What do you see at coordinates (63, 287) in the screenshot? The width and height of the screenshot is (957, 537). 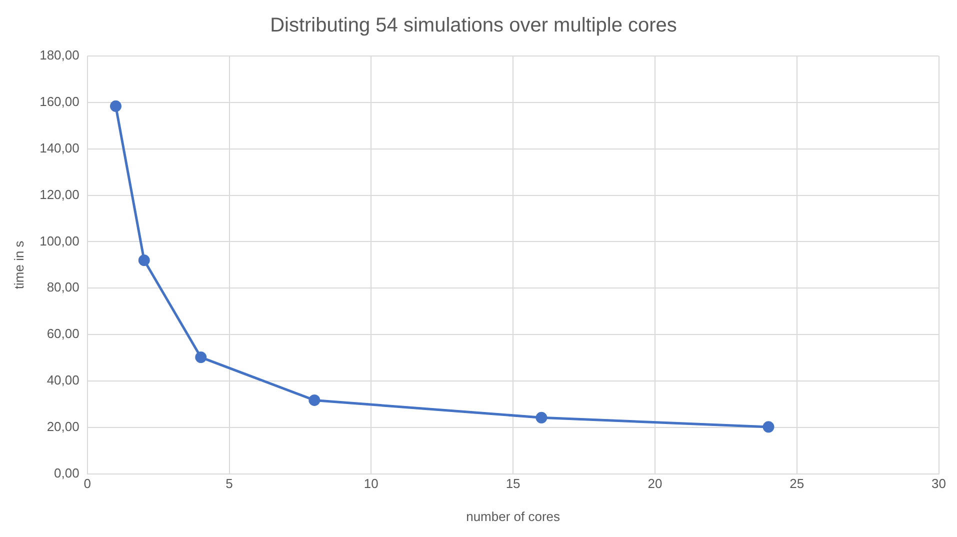 I see `y-tick-label: 80,00` at bounding box center [63, 287].